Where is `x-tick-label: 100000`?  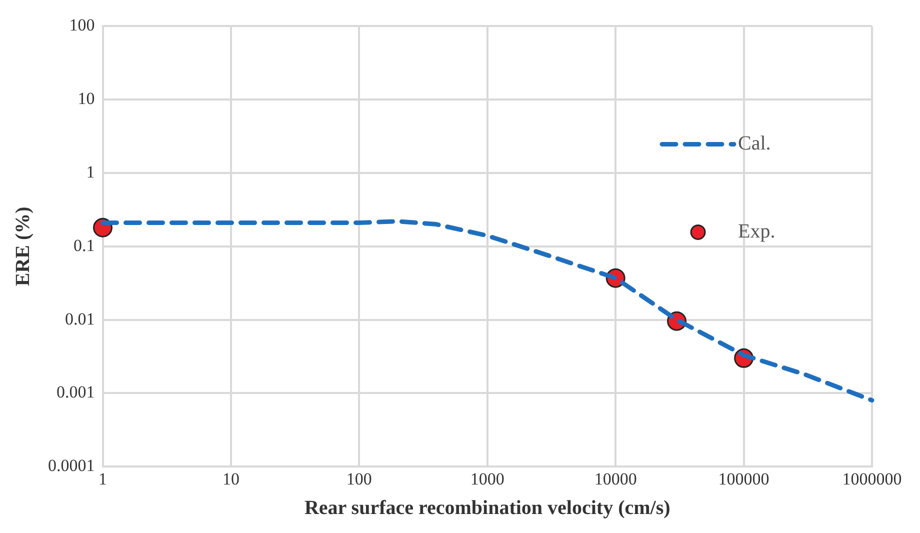
x-tick-label: 100000 is located at coordinates (744, 478).